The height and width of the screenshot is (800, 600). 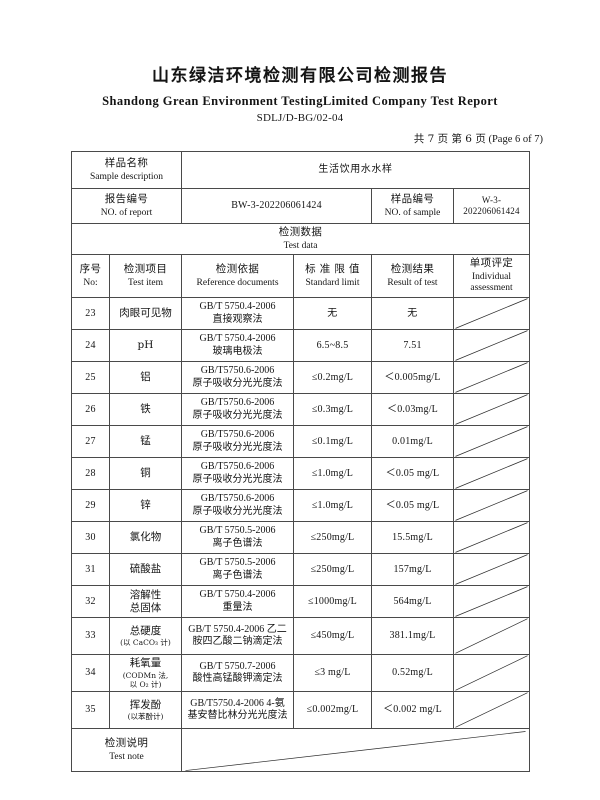 What do you see at coordinates (412, 570) in the screenshot?
I see `cell-result-of-test: 157mg/L` at bounding box center [412, 570].